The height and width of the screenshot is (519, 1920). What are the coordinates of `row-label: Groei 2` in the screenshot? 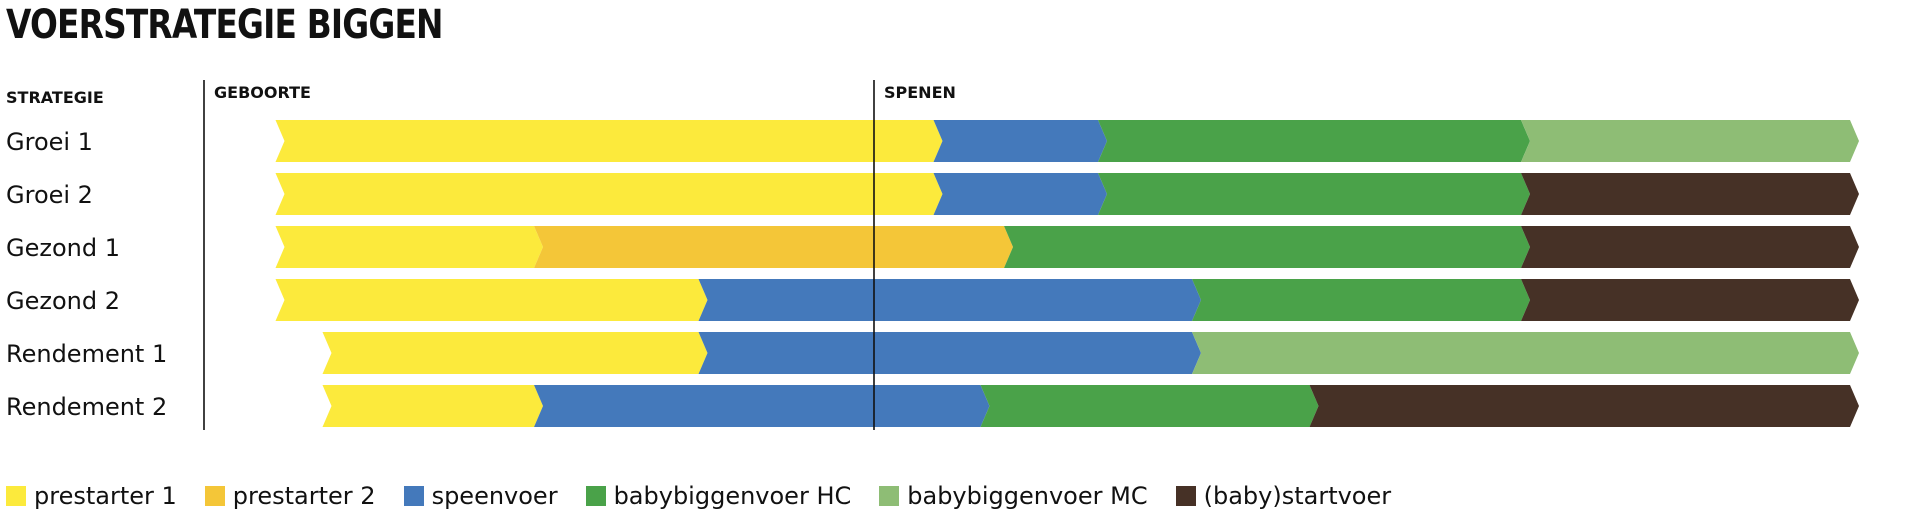 It's located at (49, 195).